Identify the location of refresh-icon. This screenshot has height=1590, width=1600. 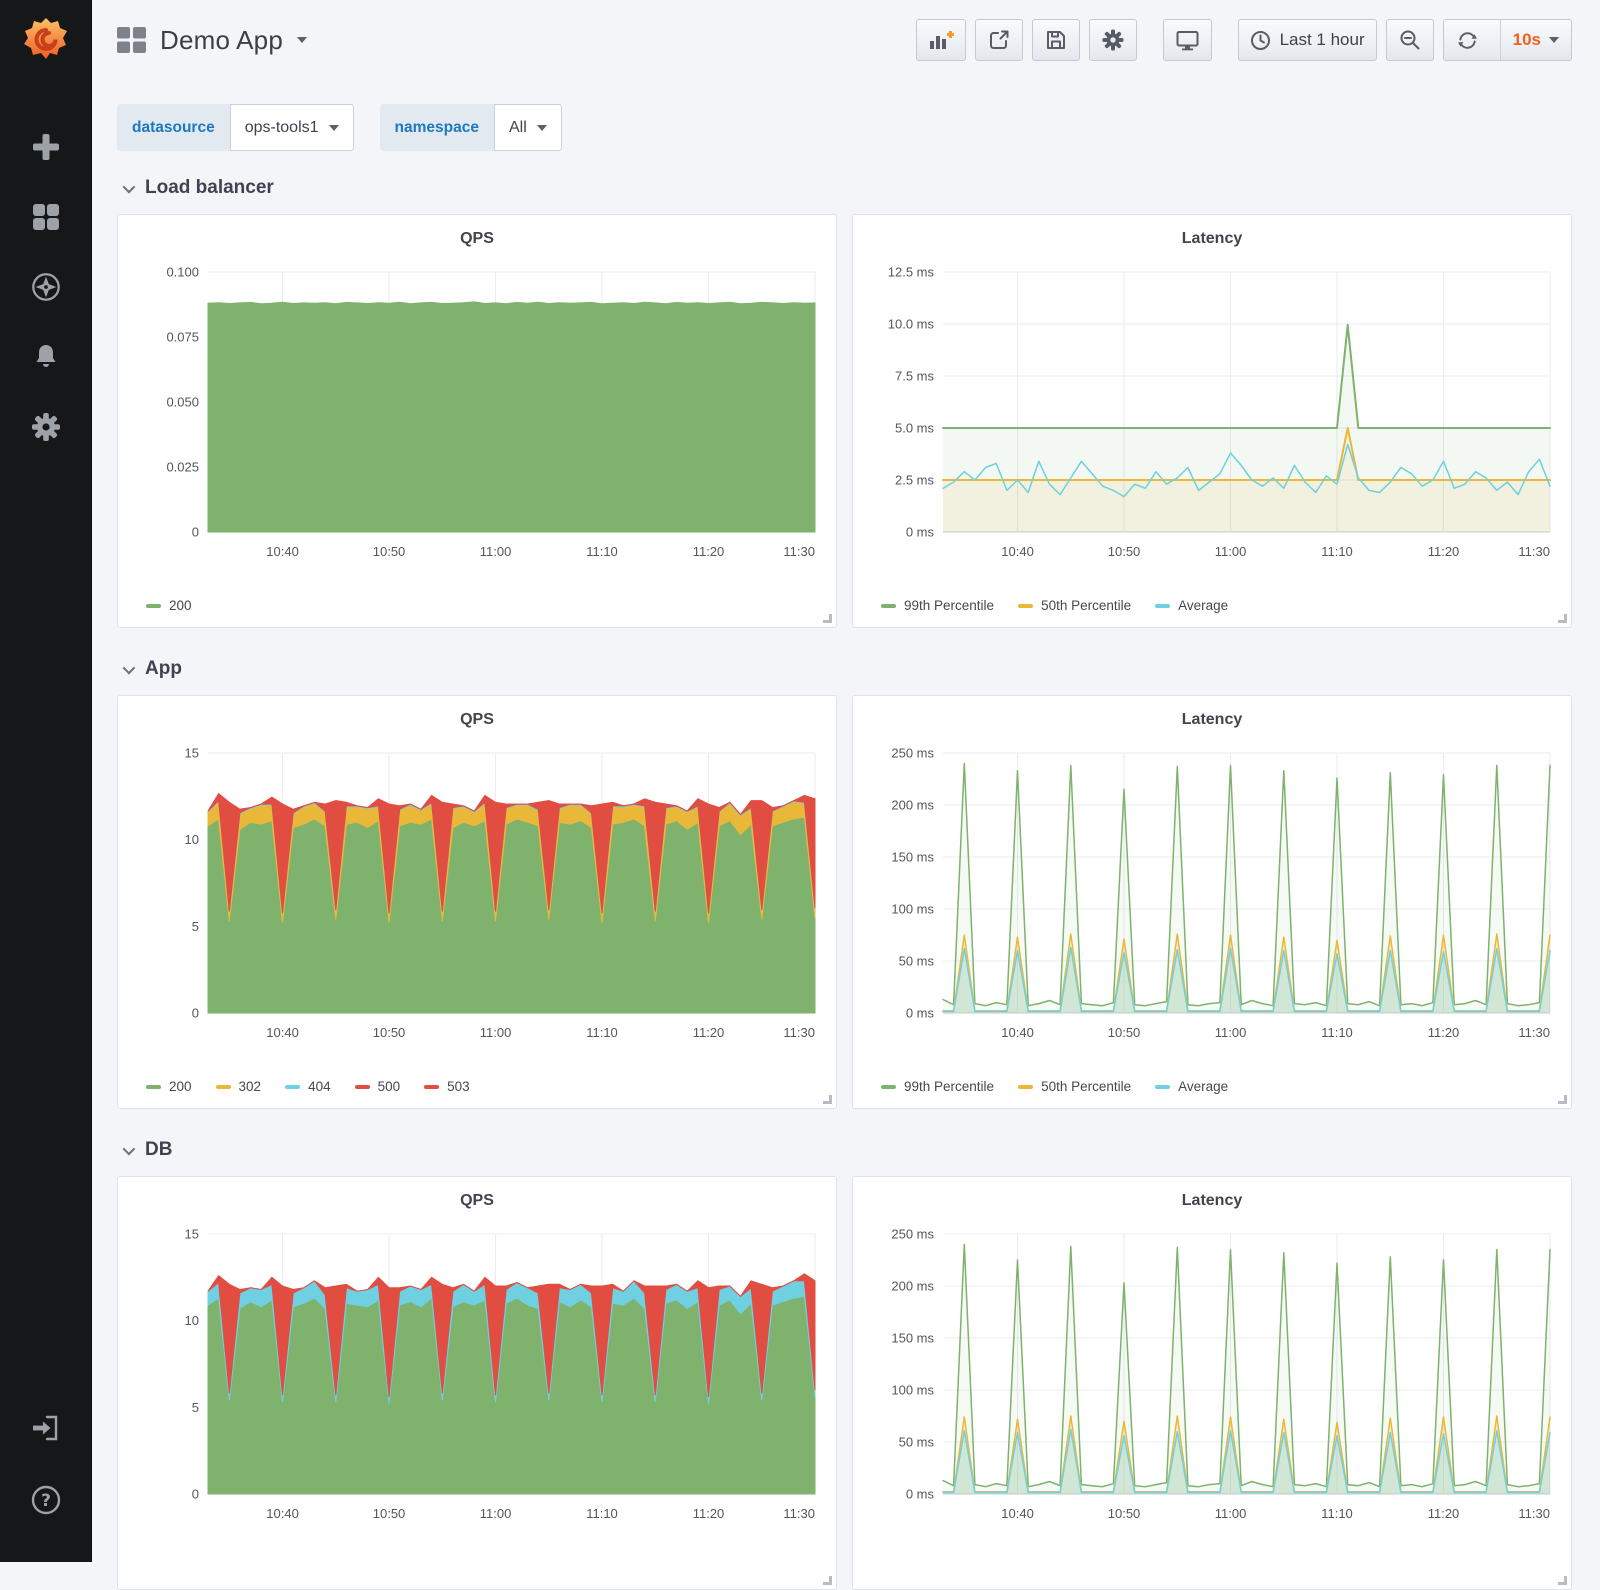
(1467, 40).